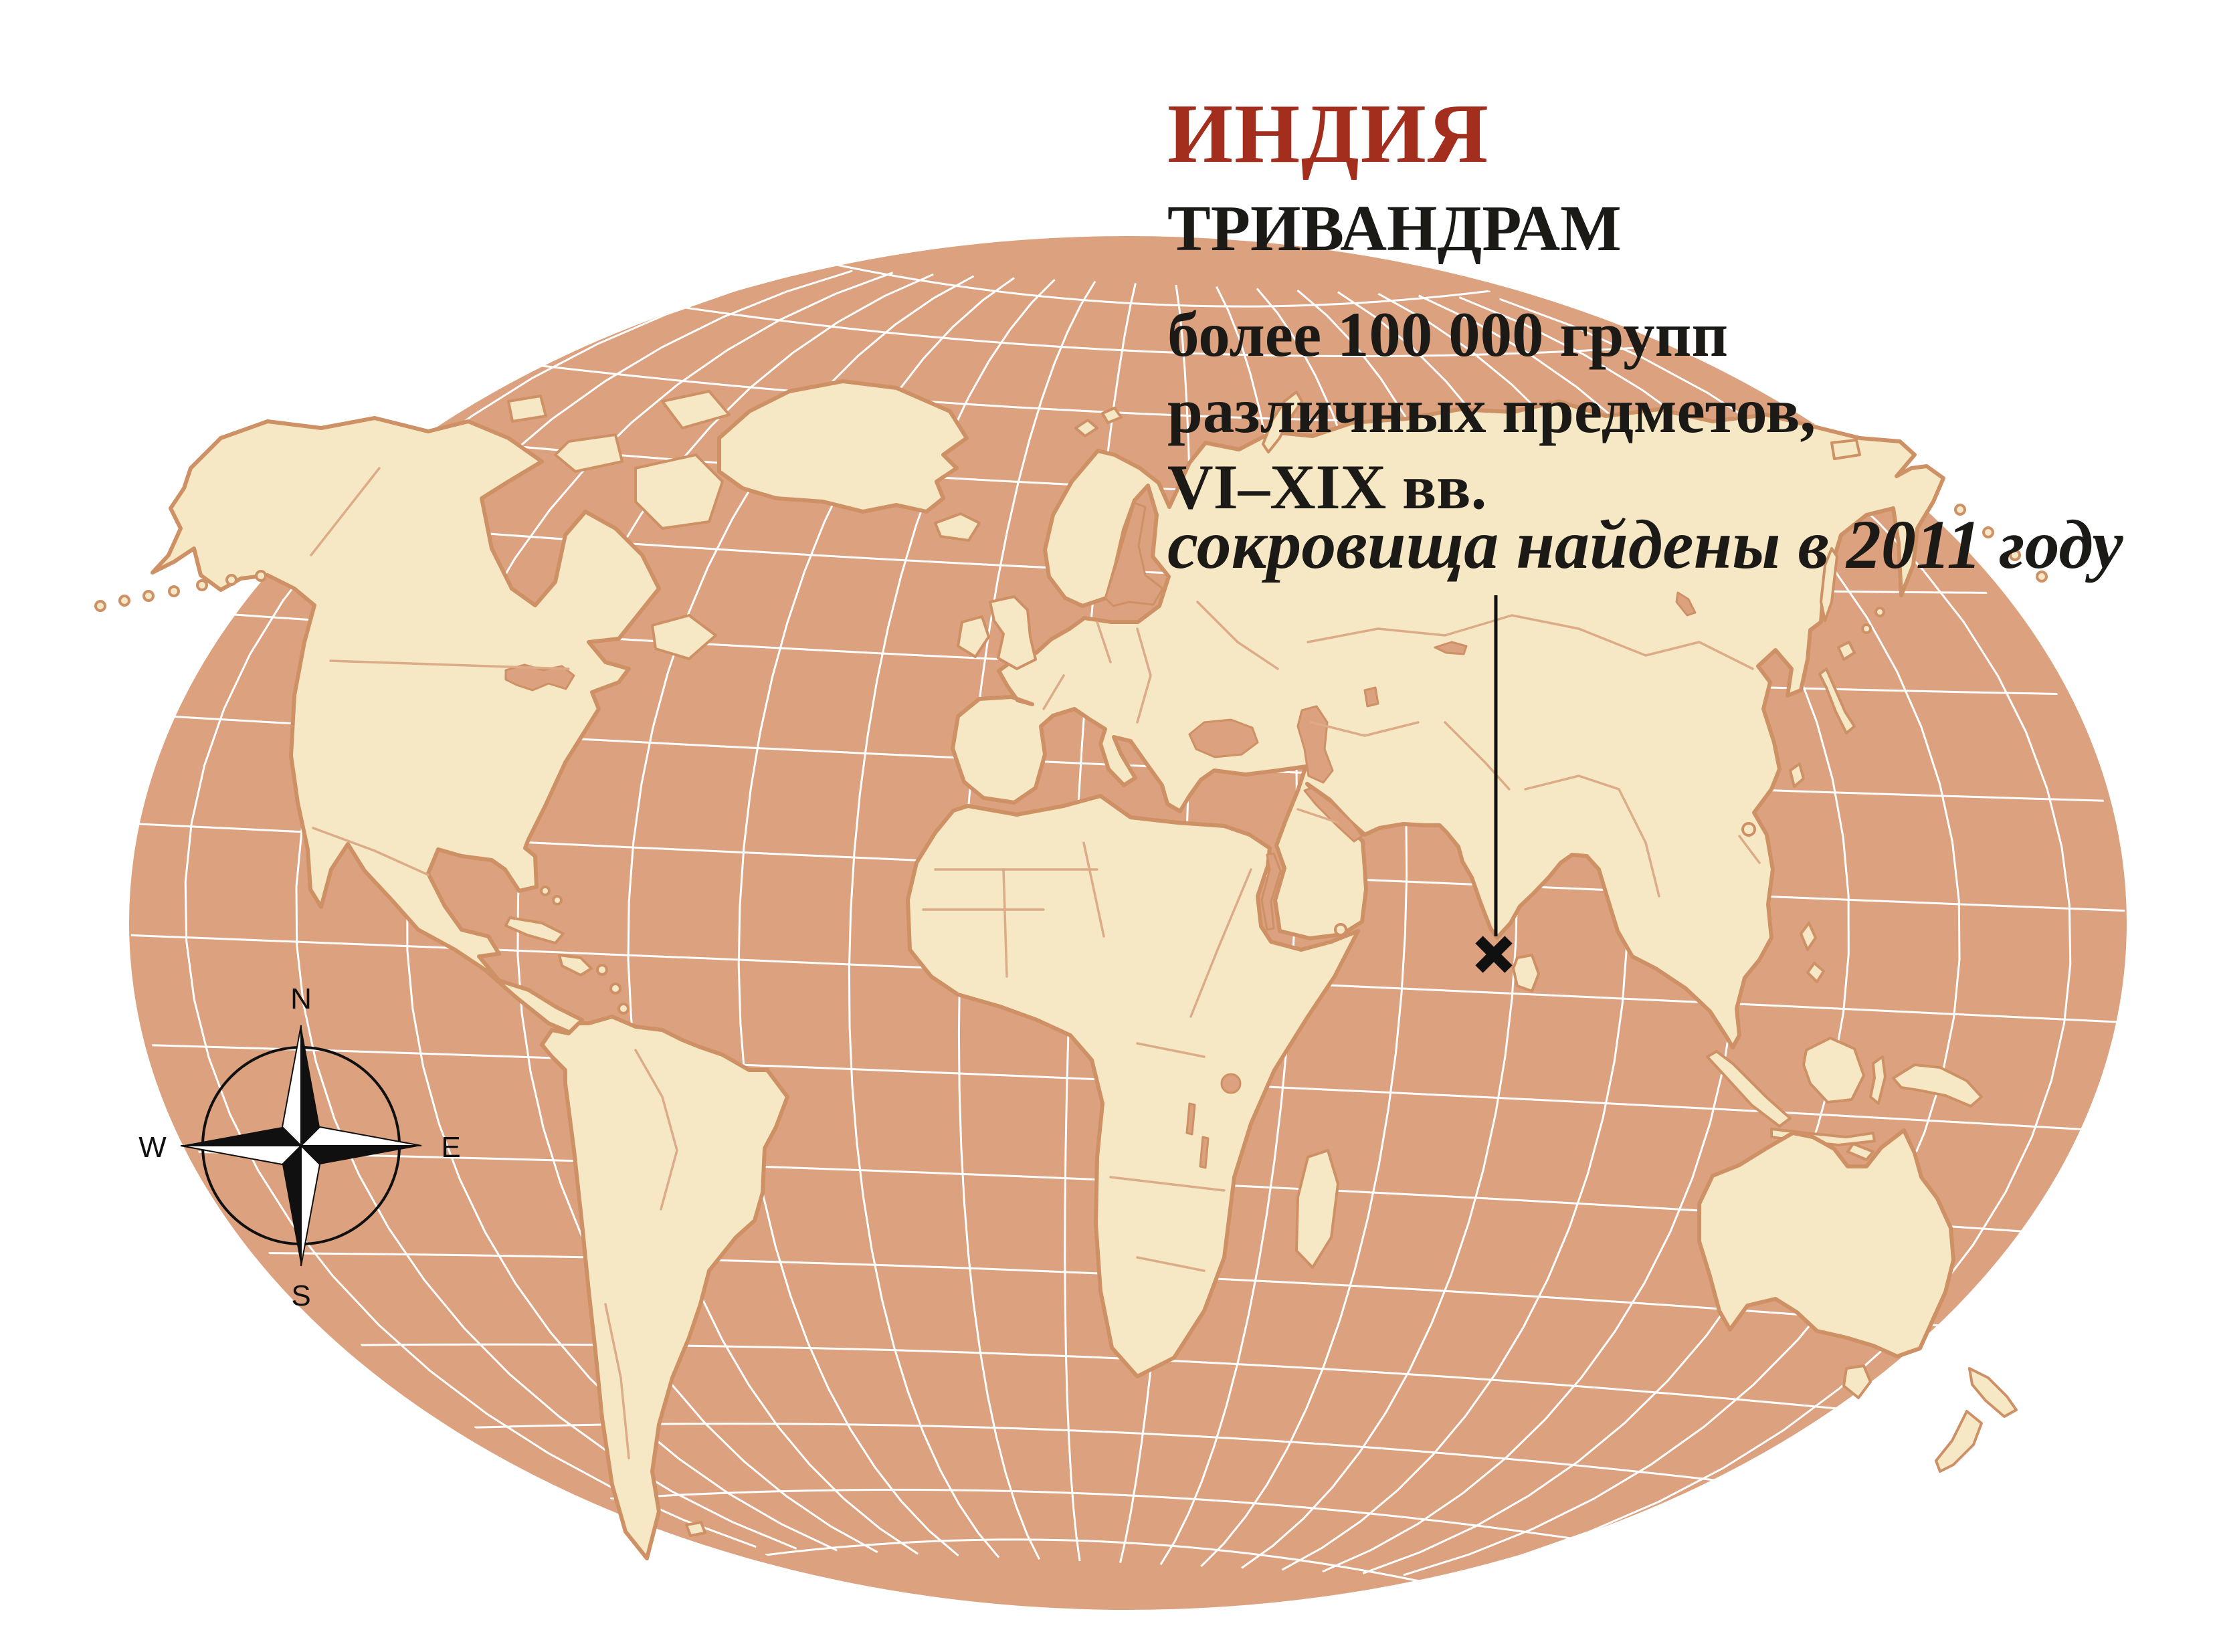  What do you see at coordinates (958, 527) in the screenshot?
I see `iceland` at bounding box center [958, 527].